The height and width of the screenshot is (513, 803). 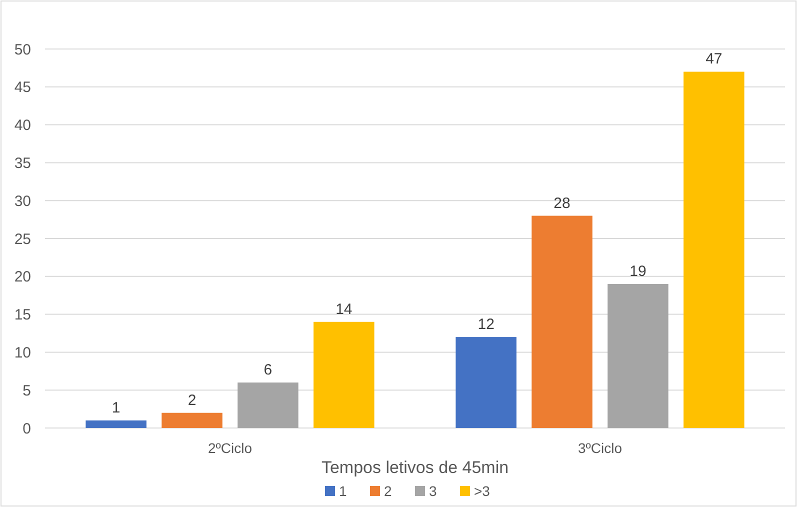 What do you see at coordinates (192, 400) in the screenshot?
I see `data-label: 2` at bounding box center [192, 400].